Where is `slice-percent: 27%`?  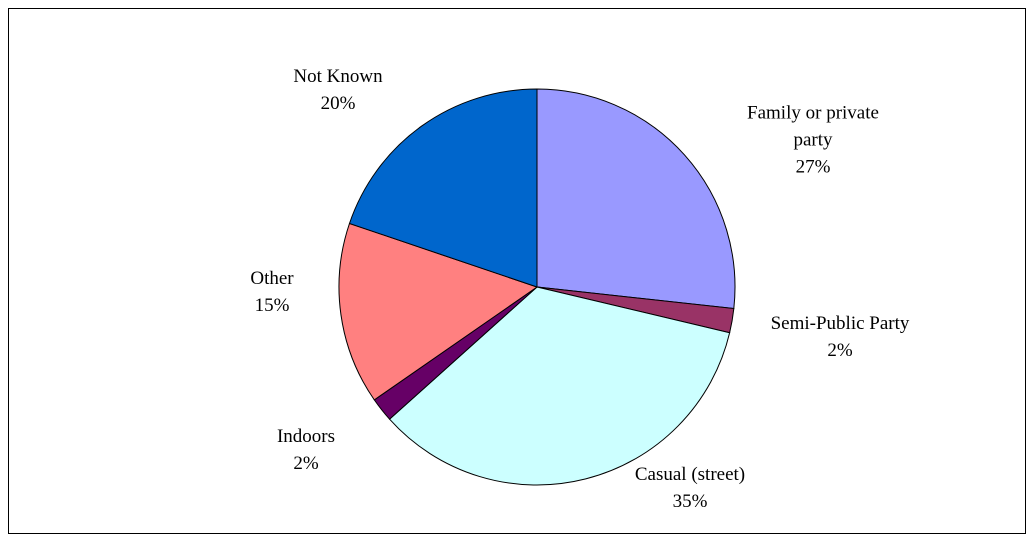 slice-percent: 27% is located at coordinates (813, 167).